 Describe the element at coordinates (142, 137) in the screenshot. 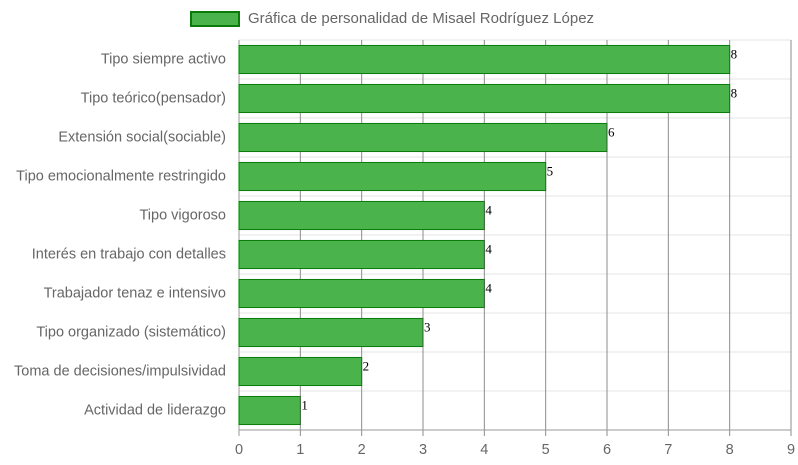

I see `category-label: Extensión social(sociable)` at that location.